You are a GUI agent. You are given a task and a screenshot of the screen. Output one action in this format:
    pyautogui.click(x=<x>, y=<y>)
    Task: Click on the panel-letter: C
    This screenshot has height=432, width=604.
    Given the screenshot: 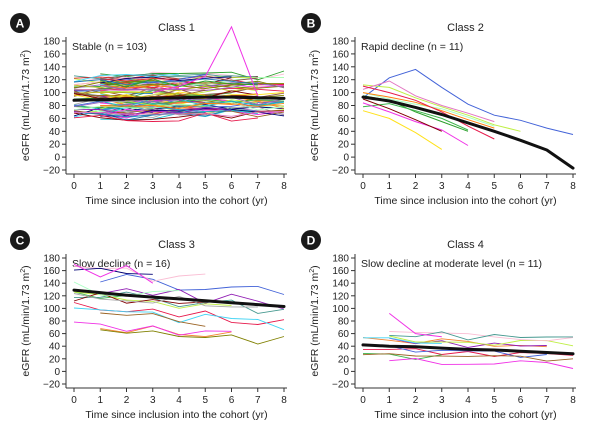 What is the action you would take?
    pyautogui.click(x=20, y=241)
    